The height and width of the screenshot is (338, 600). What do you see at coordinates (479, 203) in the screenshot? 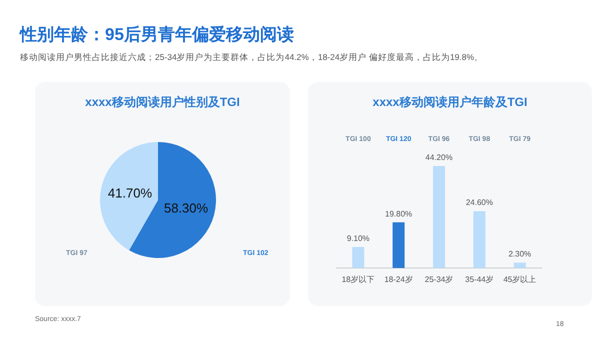
I see `data-label: 24.60%` at bounding box center [479, 203].